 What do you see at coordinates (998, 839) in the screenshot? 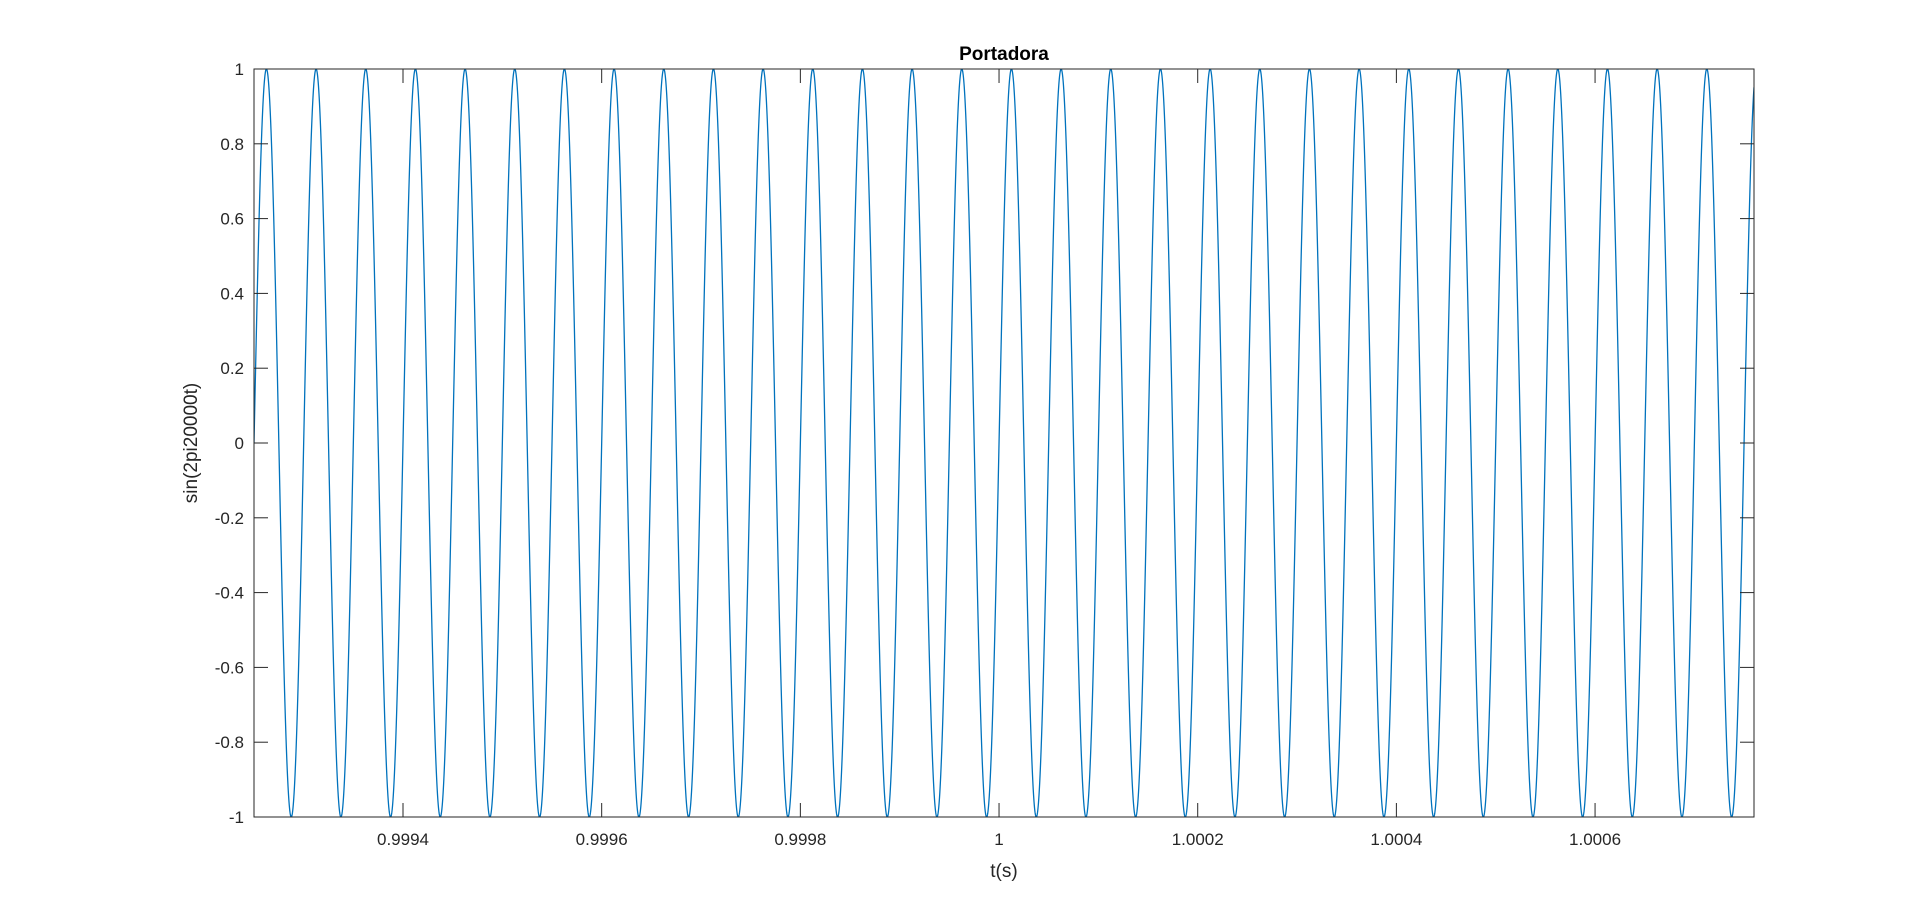
I see `x-tick-label: 1` at bounding box center [998, 839].